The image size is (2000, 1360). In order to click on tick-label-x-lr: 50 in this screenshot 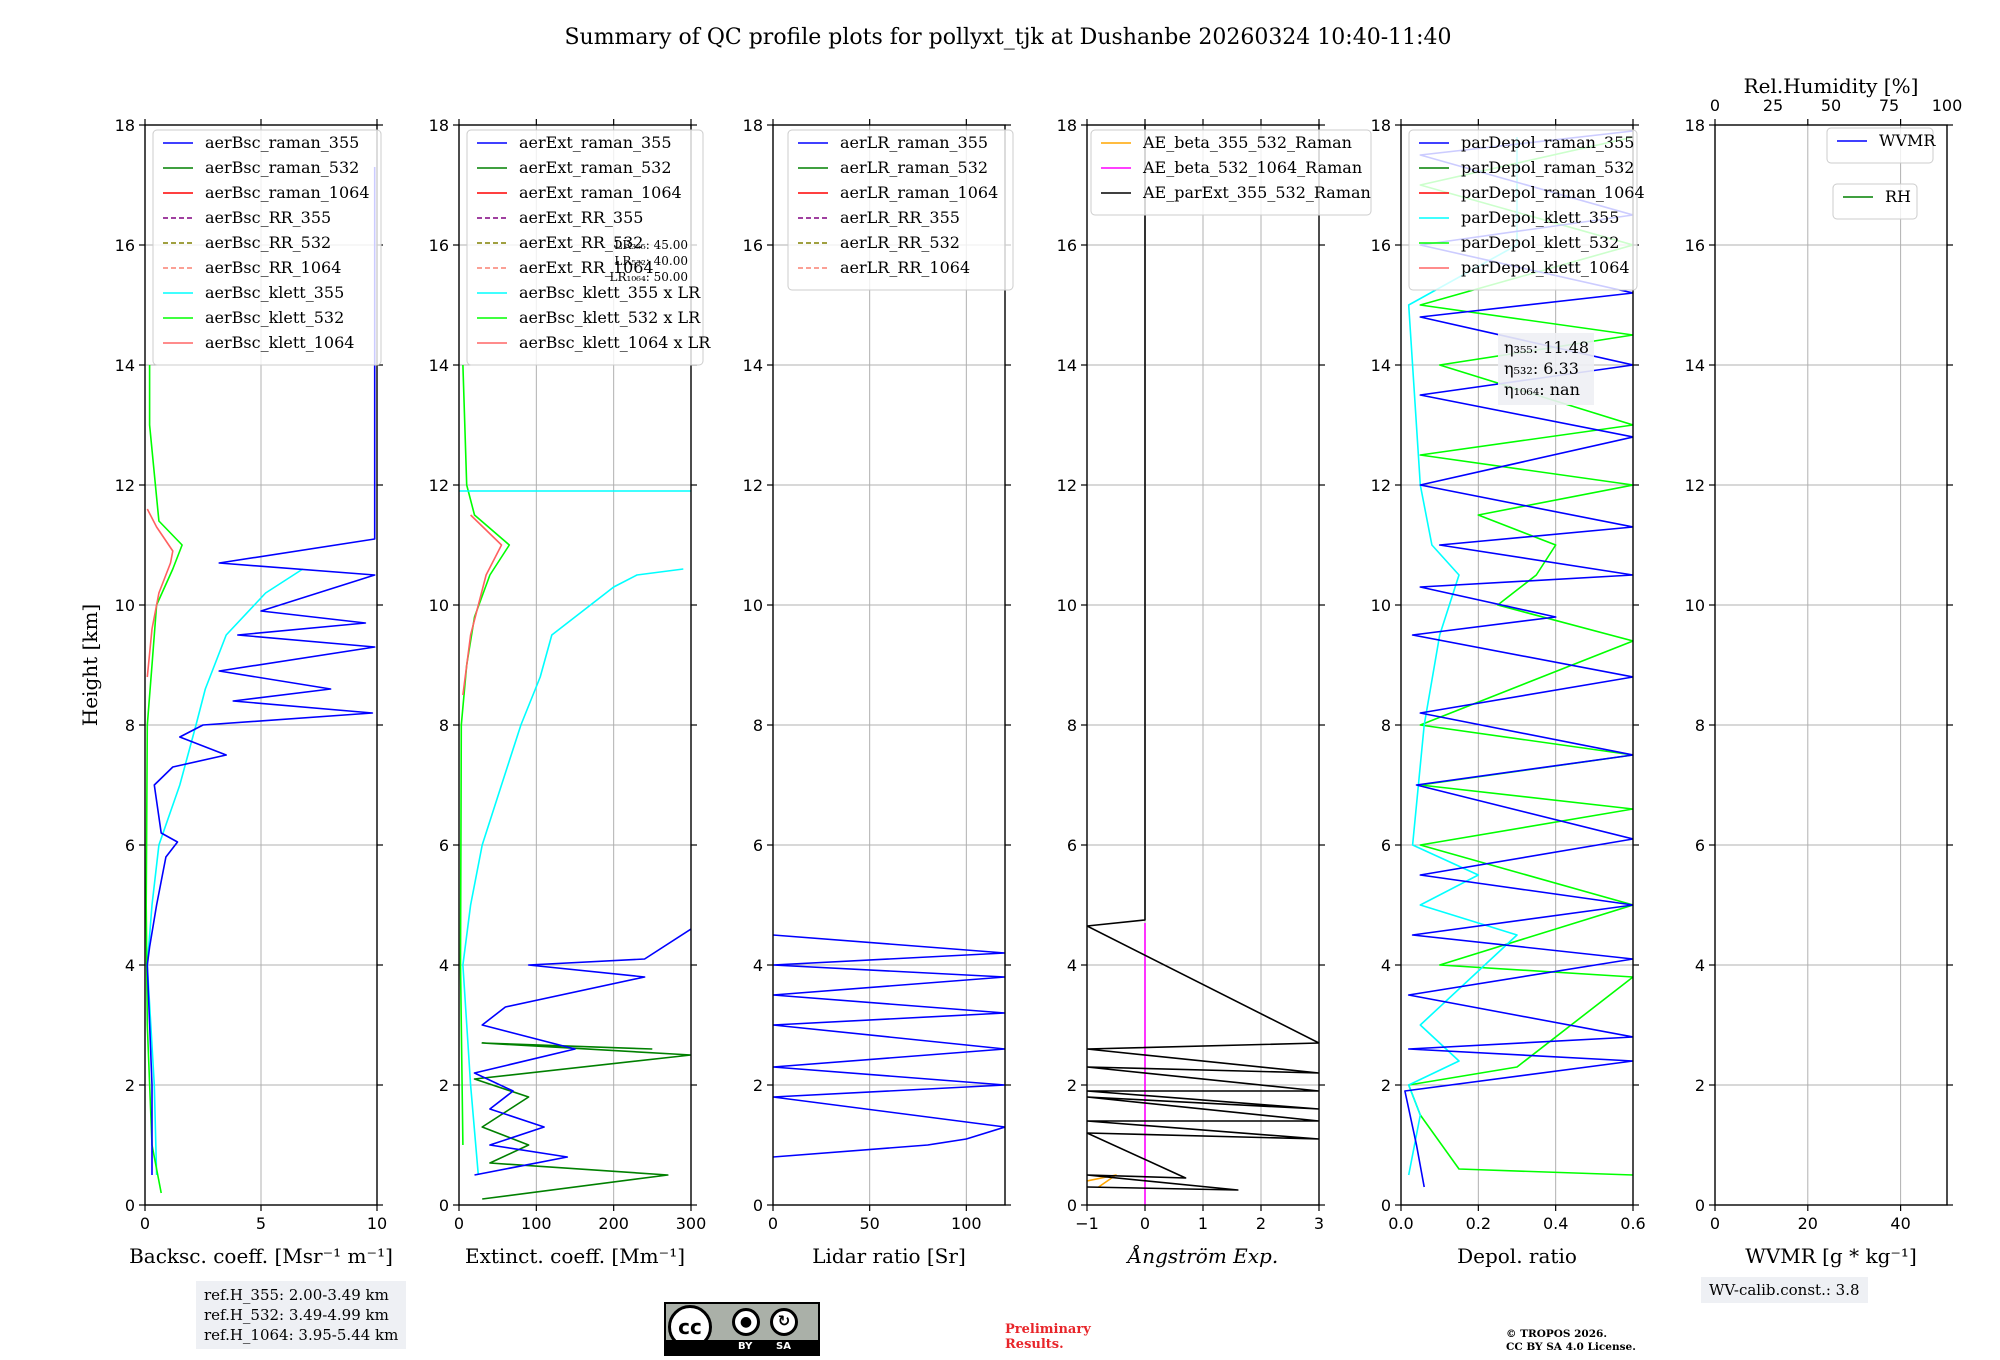, I will do `click(869, 1223)`.